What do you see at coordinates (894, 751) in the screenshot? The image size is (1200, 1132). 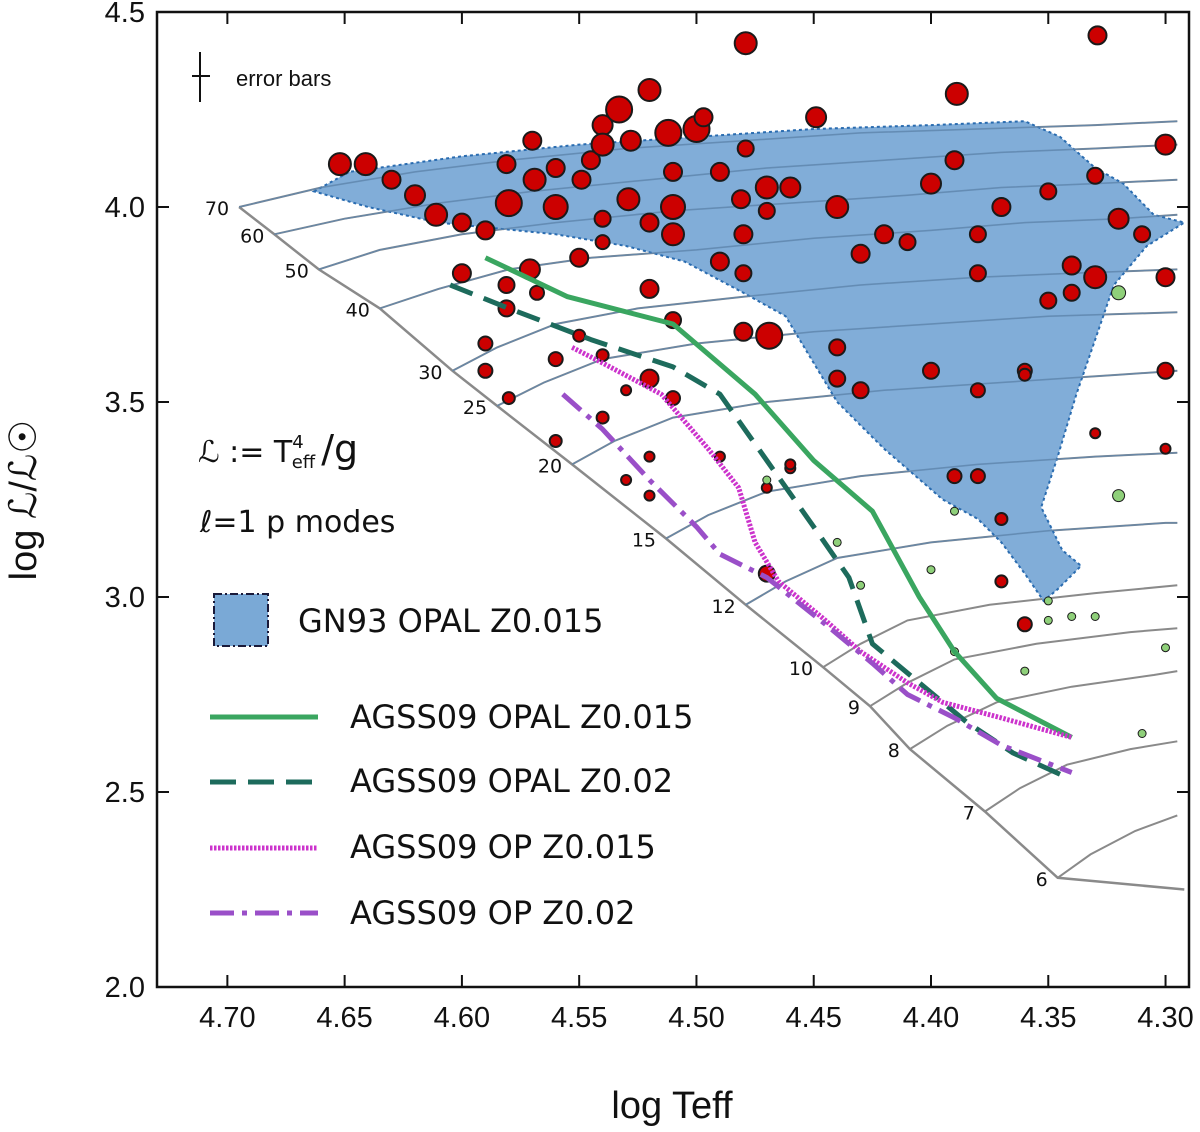 I see `mass-label-11: 8` at bounding box center [894, 751].